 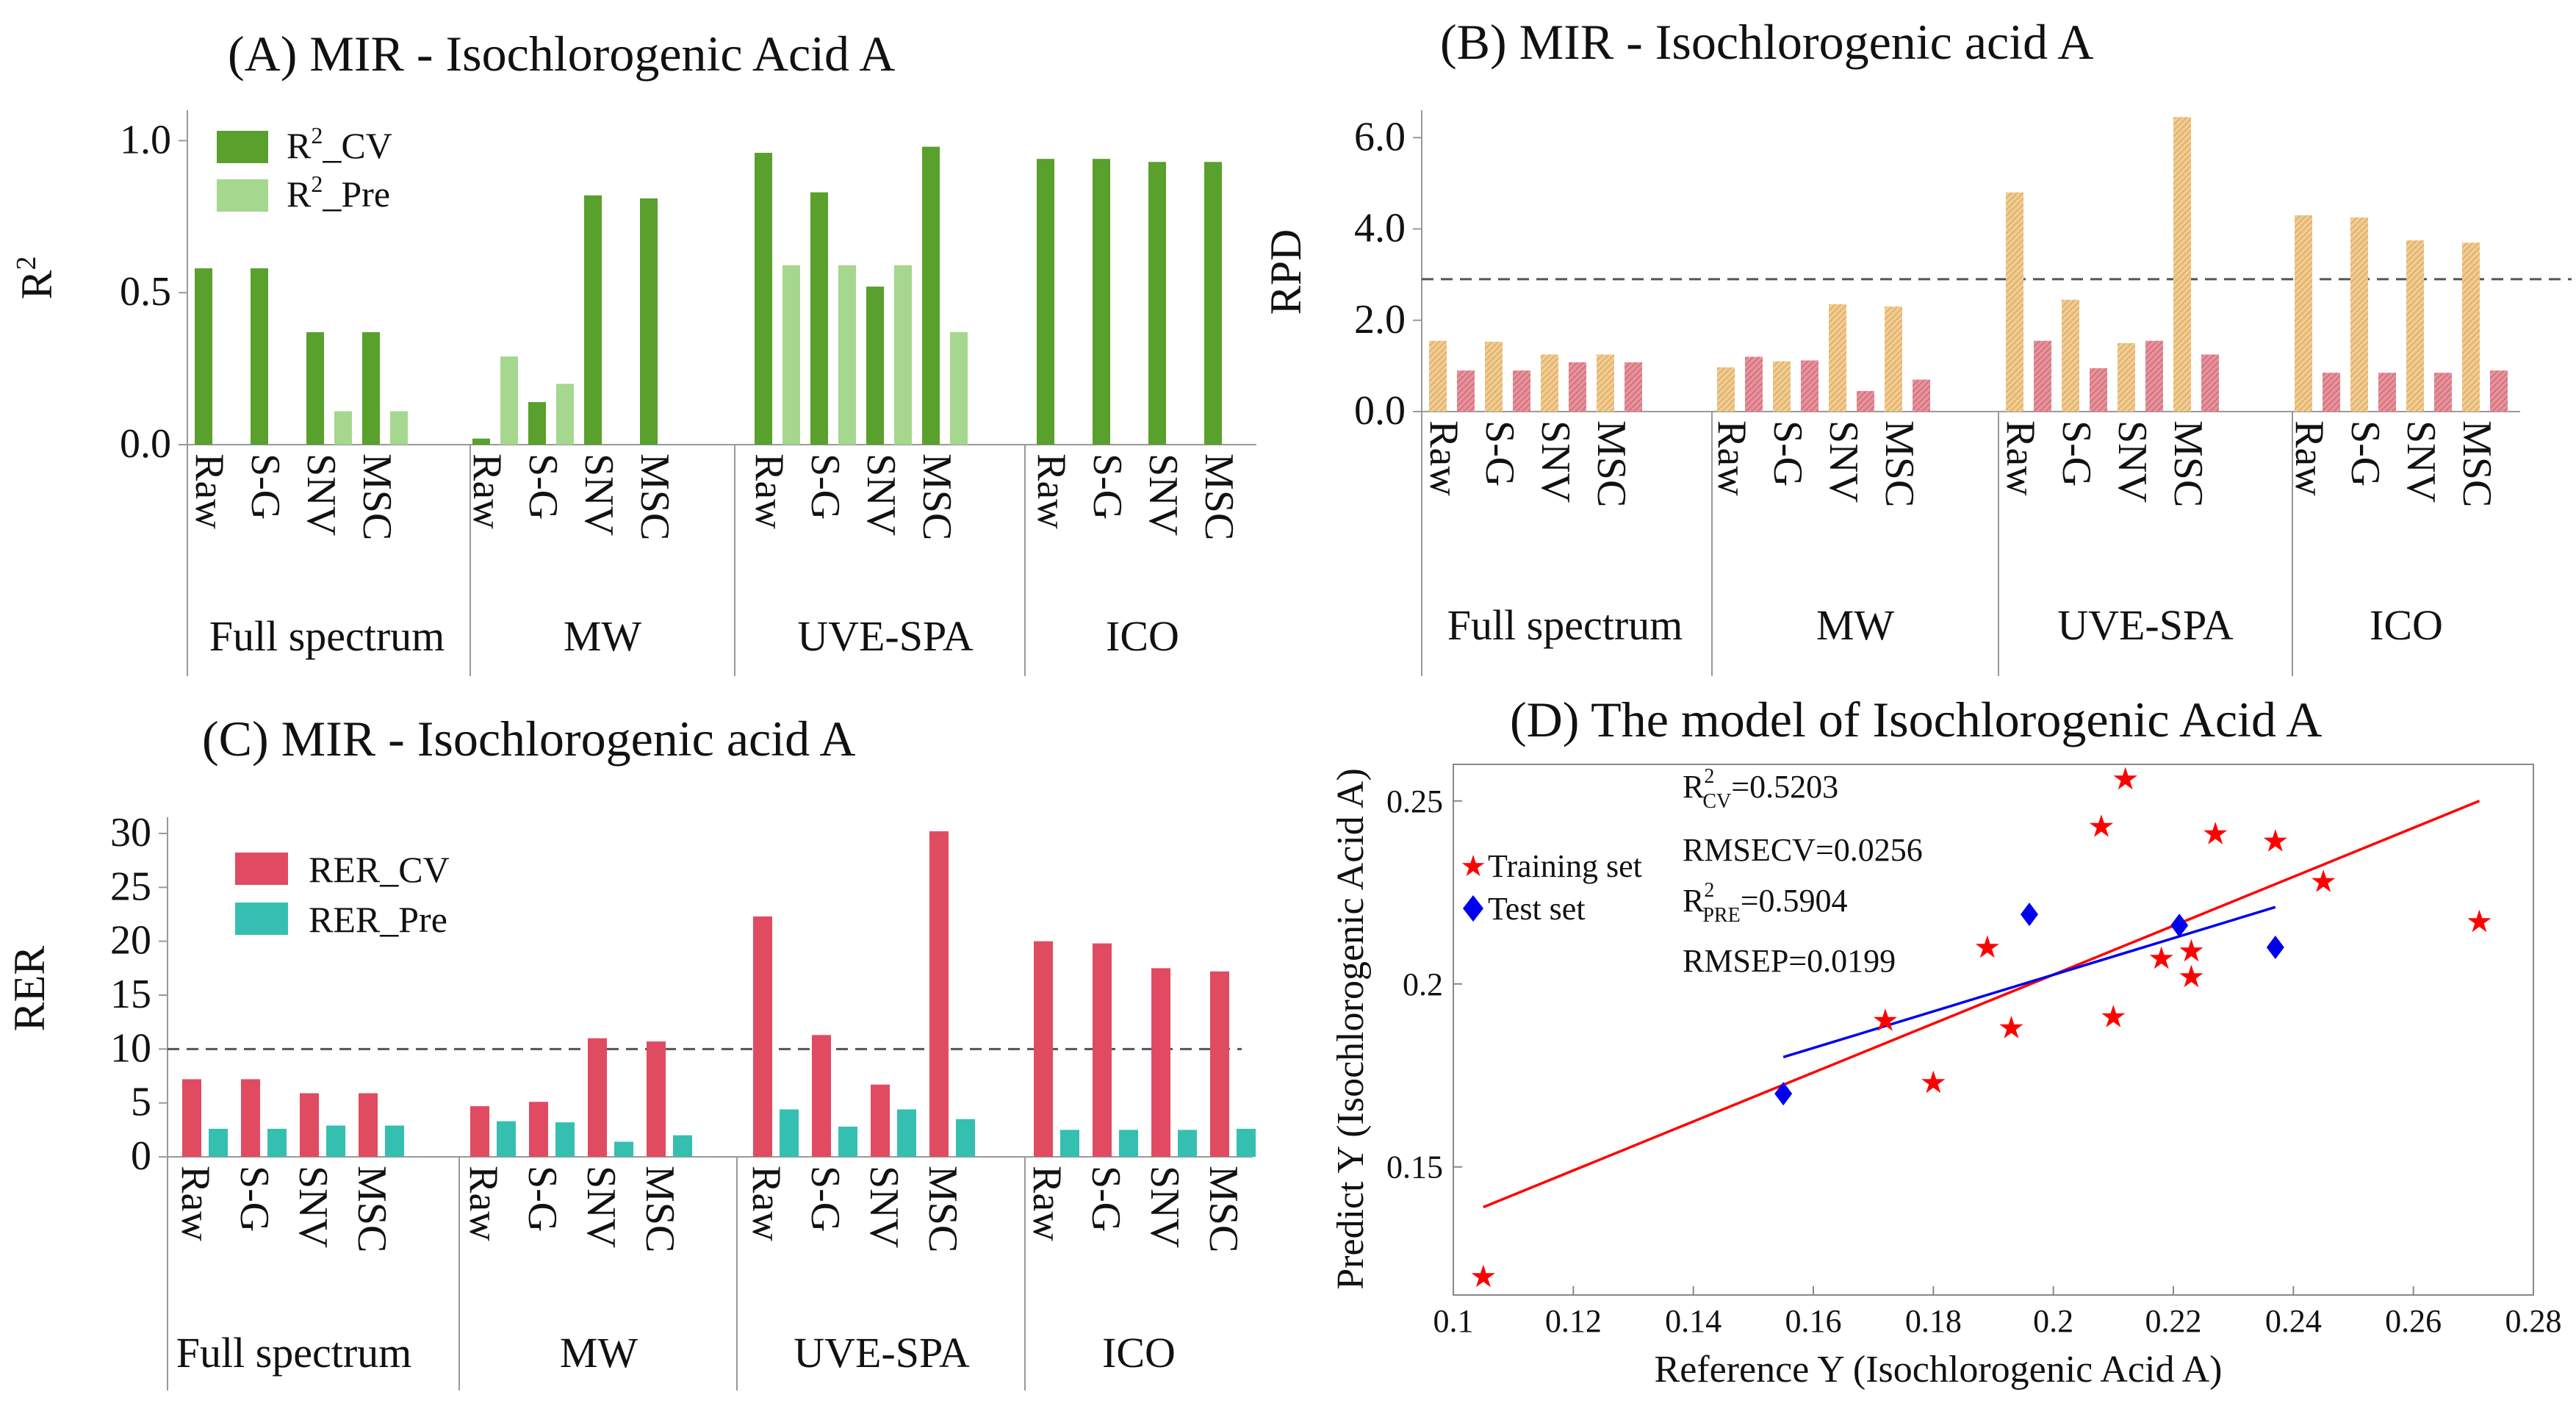 What do you see at coordinates (1473, 909) in the screenshot?
I see `legend-marker-test` at bounding box center [1473, 909].